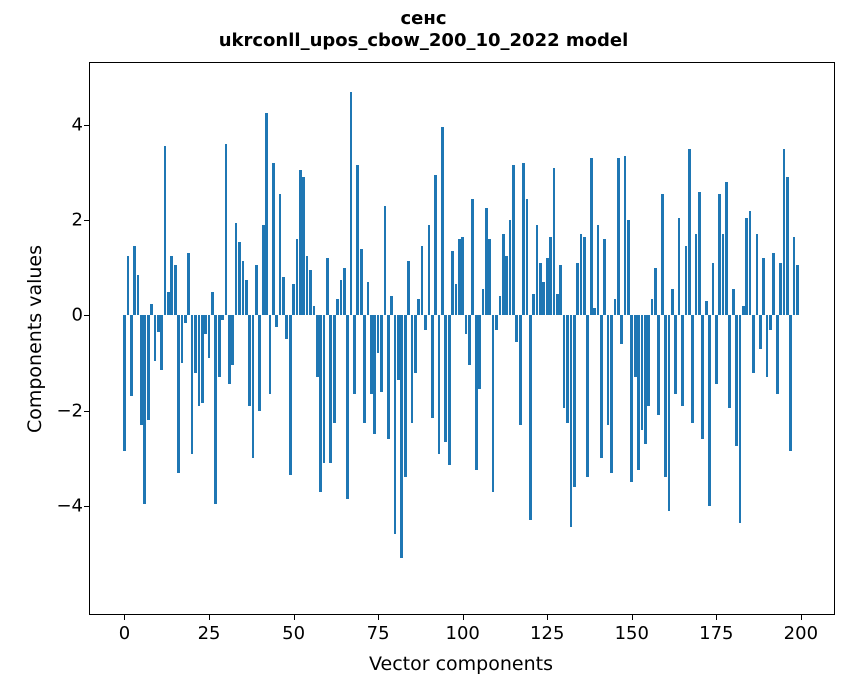 Image resolution: width=847 pixels, height=696 pixels. I want to click on x-tick-label: 100, so click(462, 633).